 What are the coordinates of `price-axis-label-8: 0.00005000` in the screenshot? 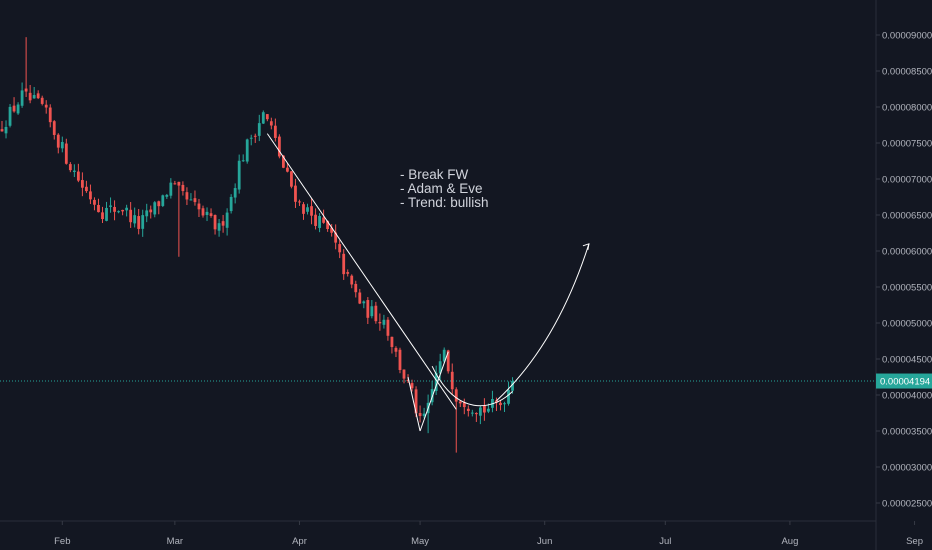 It's located at (907, 324).